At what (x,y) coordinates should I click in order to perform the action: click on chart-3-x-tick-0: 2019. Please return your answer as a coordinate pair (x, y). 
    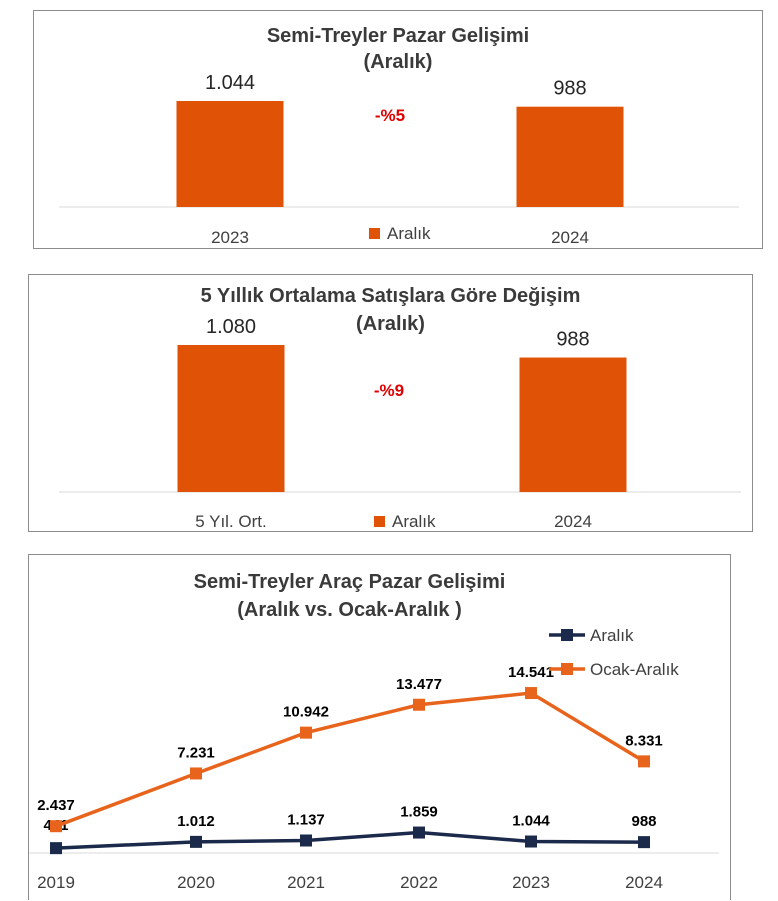
    Looking at the image, I should click on (56, 882).